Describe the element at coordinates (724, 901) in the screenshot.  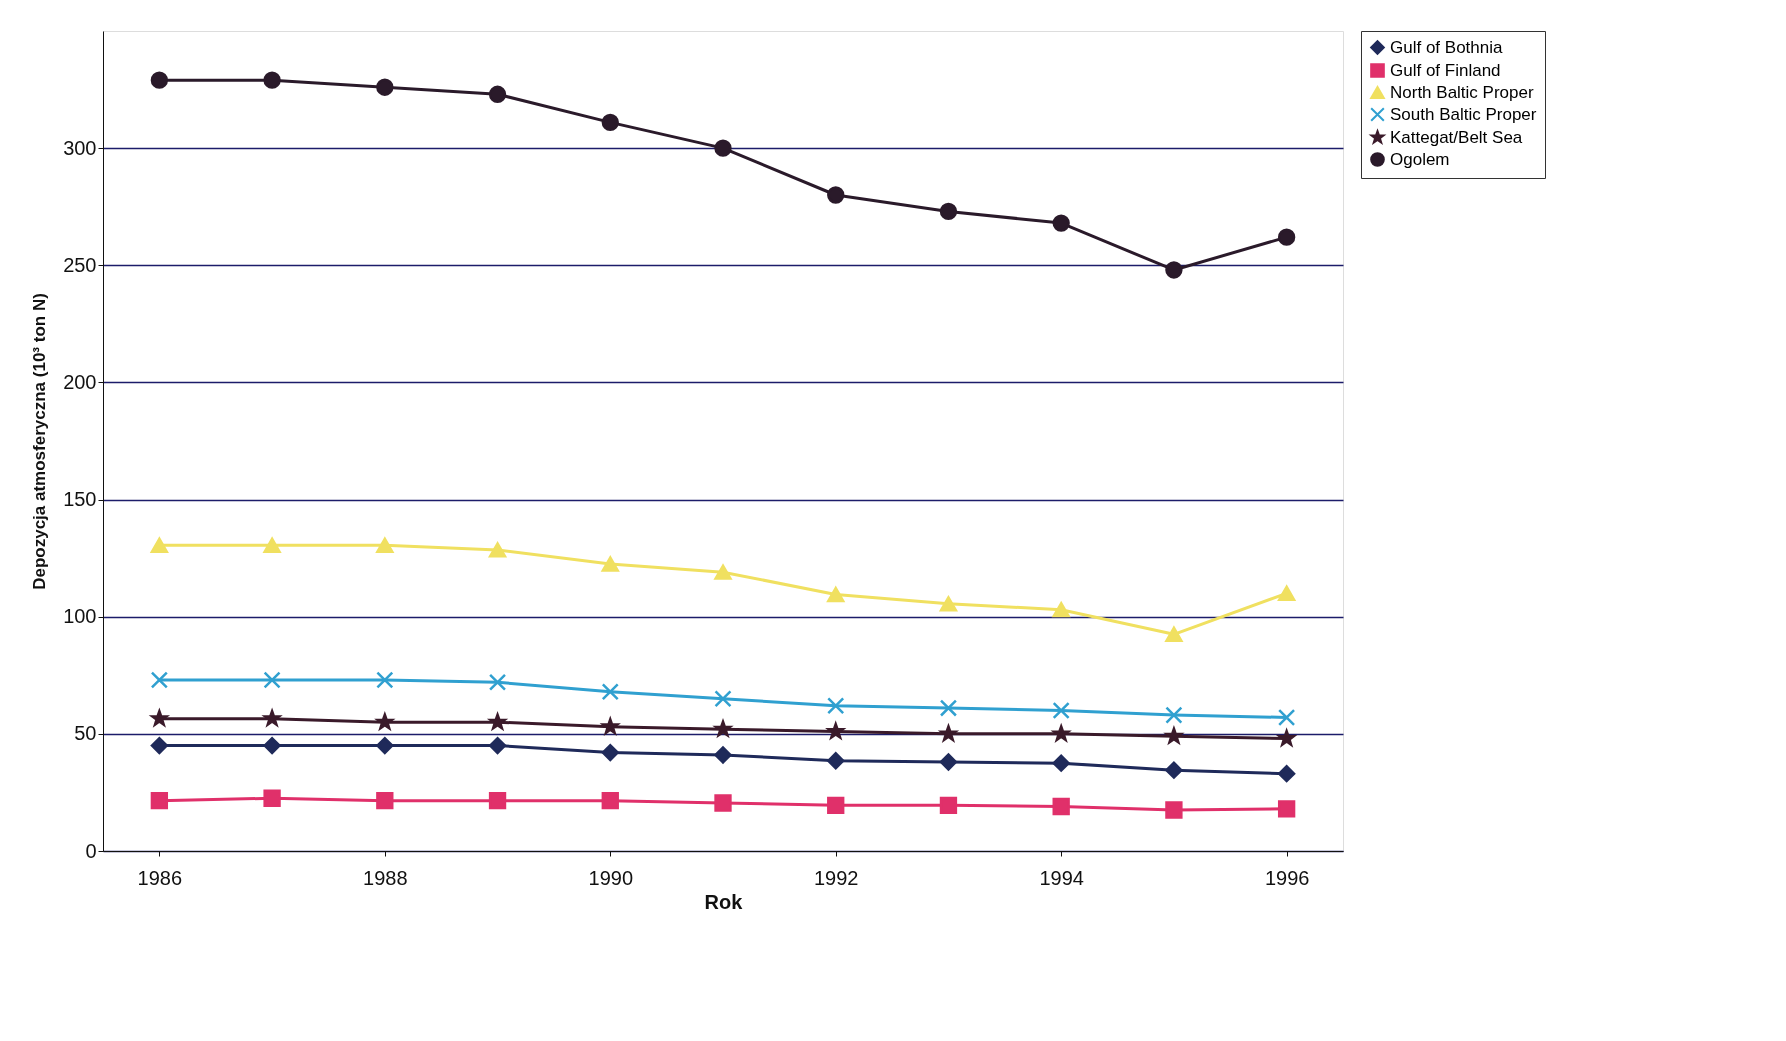
I see `x-axis-title: Rok` at that location.